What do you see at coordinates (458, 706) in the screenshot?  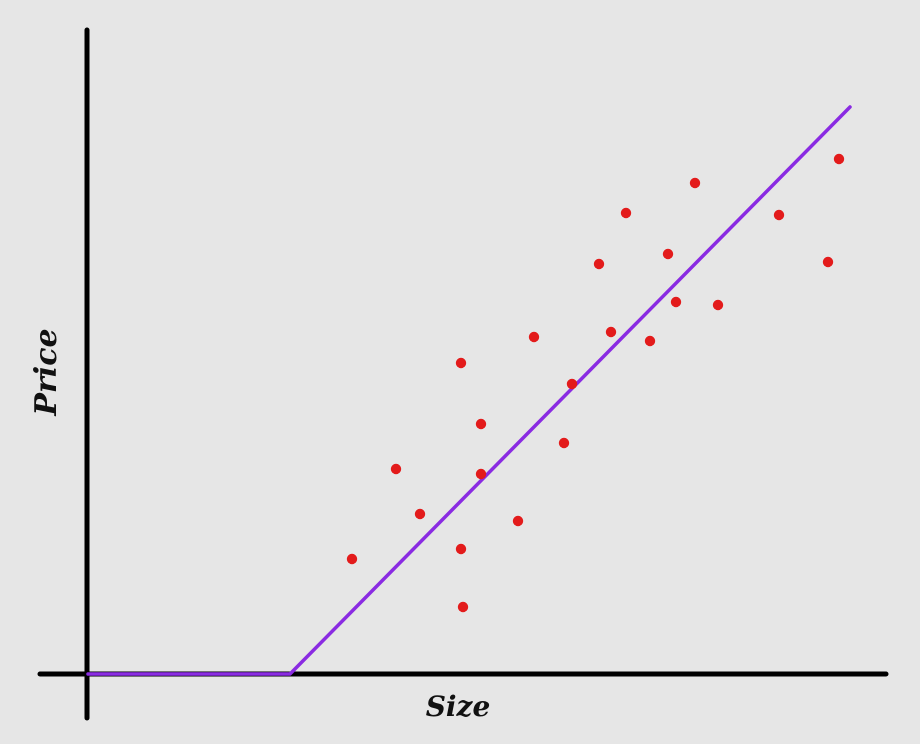 I see `x-axis-label: Size` at bounding box center [458, 706].